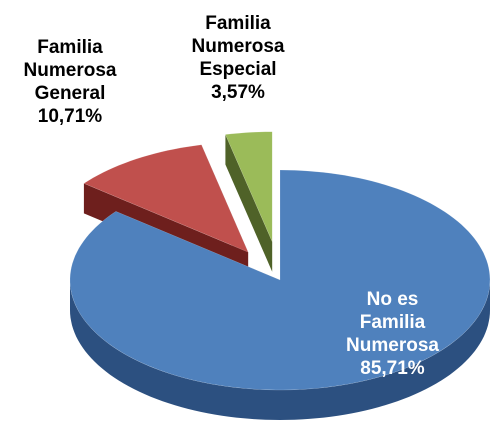 Image resolution: width=492 pixels, height=421 pixels. What do you see at coordinates (238, 46) in the screenshot?
I see `slice-category: Familia Numerosa Especial` at bounding box center [238, 46].